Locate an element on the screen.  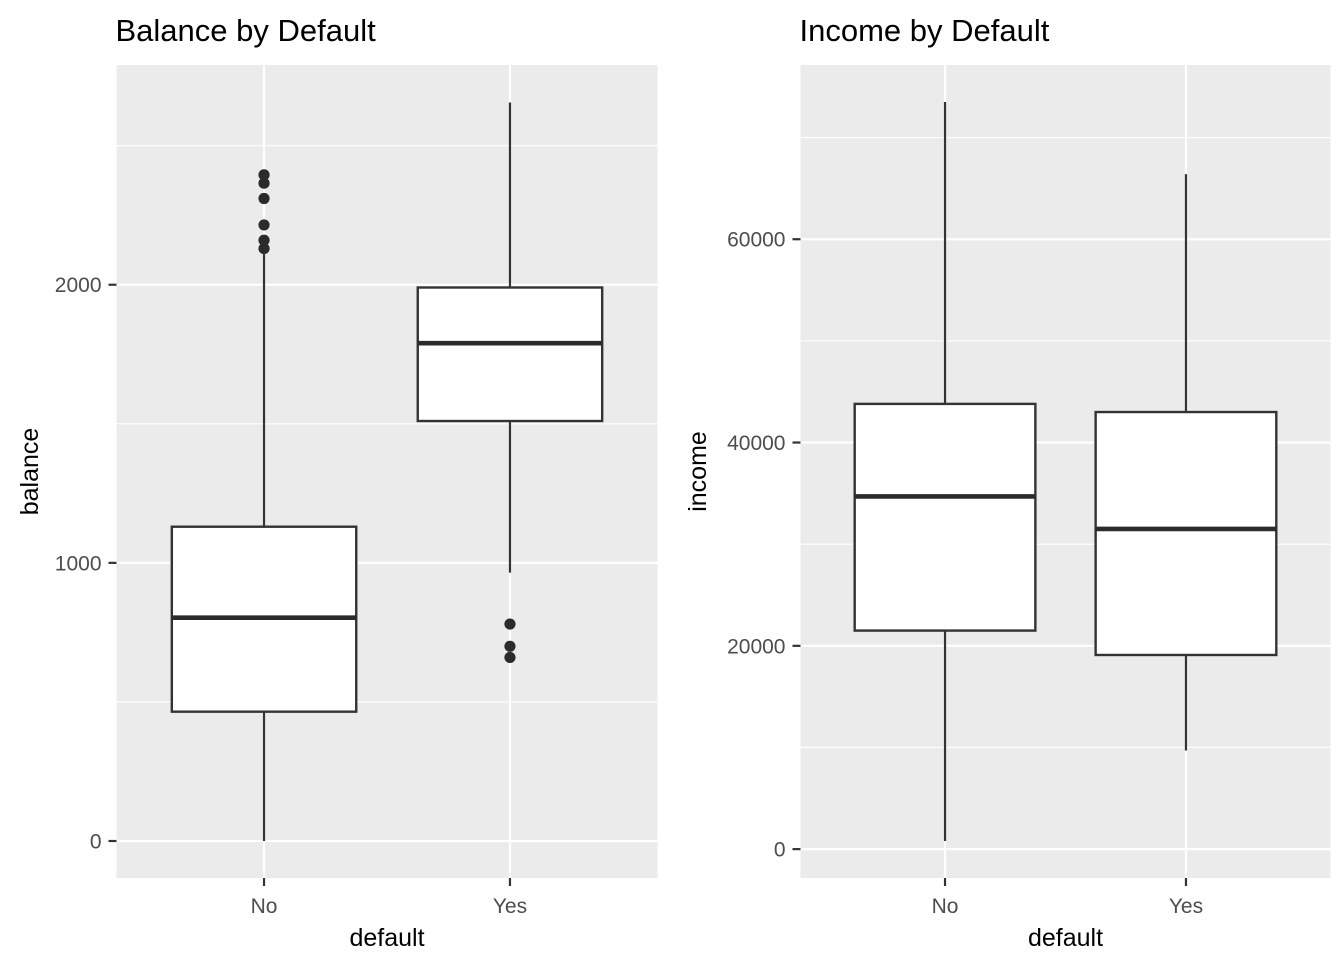
y-tick-label: 40000 is located at coordinates (756, 443).